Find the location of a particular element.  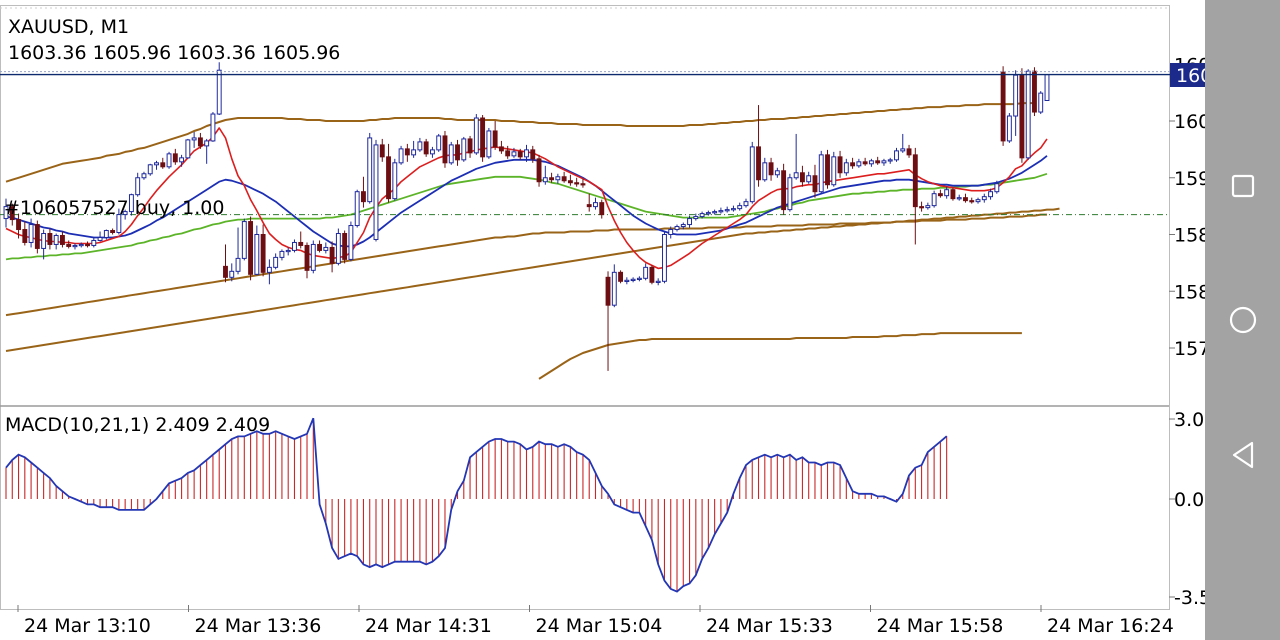

back-button is located at coordinates (1243, 455).